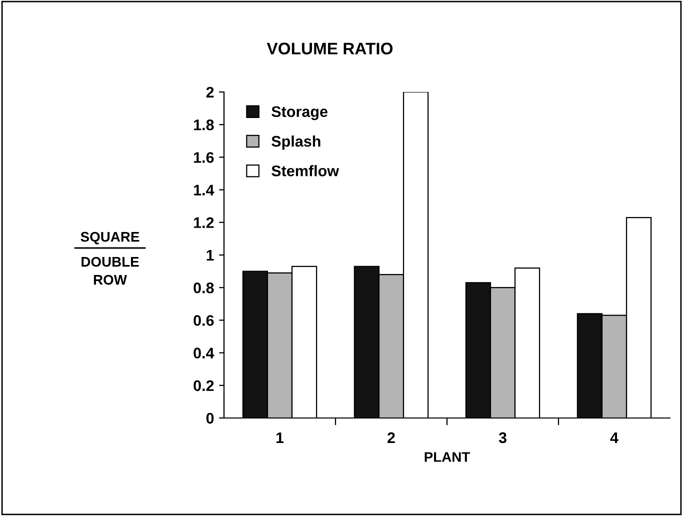 This screenshot has height=516, width=683. What do you see at coordinates (204, 353) in the screenshot?
I see `y-tick-label: 0.4` at bounding box center [204, 353].